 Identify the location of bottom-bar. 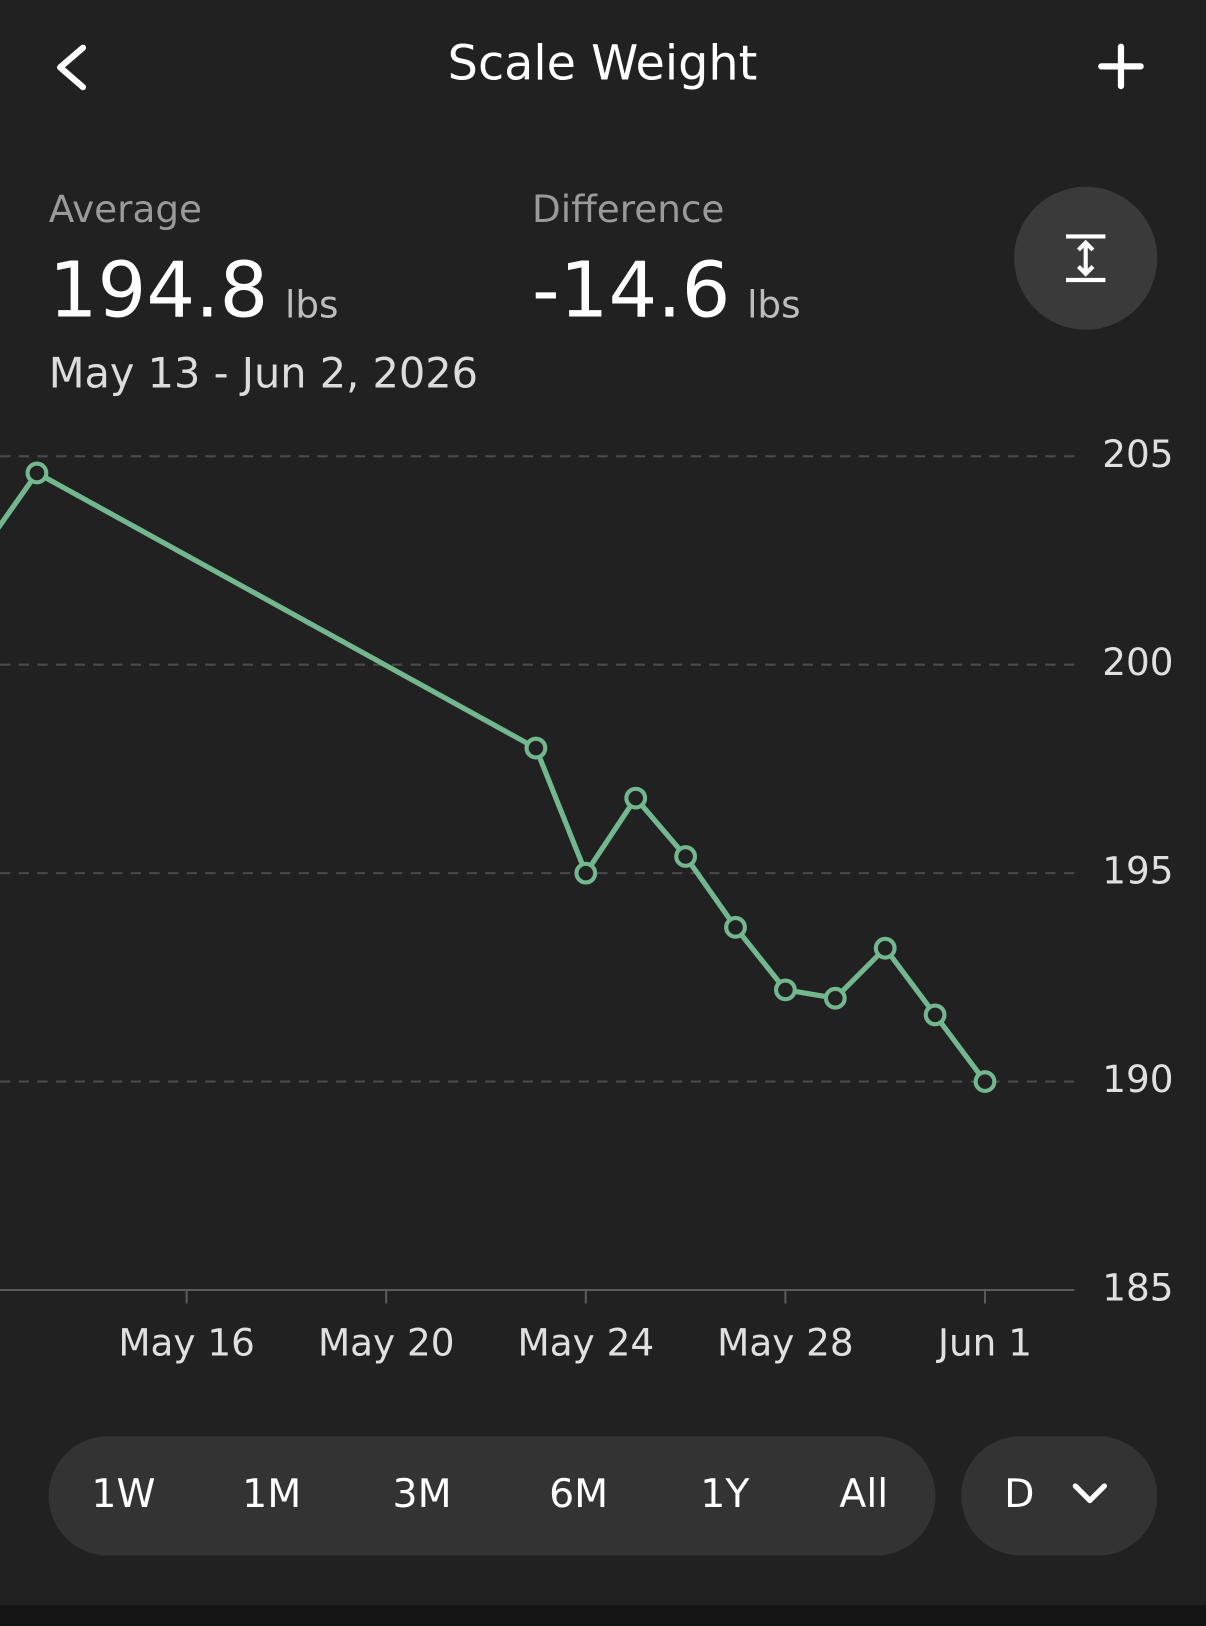
(603, 1615).